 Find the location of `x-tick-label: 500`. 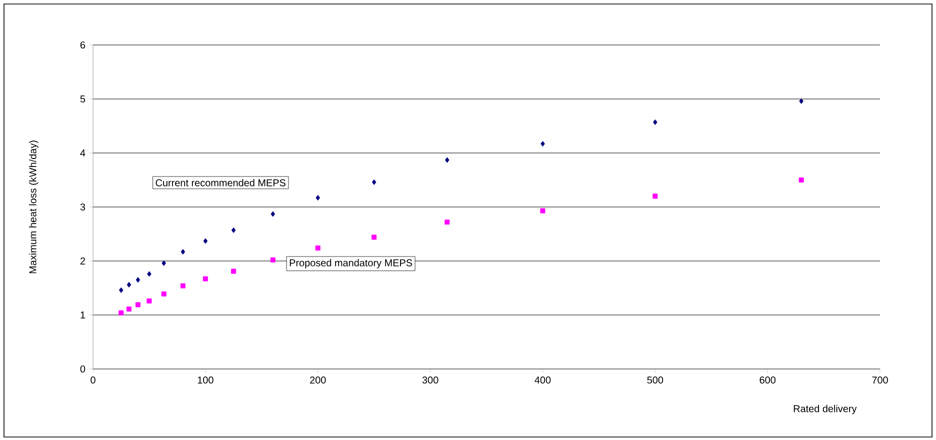

x-tick-label: 500 is located at coordinates (655, 380).